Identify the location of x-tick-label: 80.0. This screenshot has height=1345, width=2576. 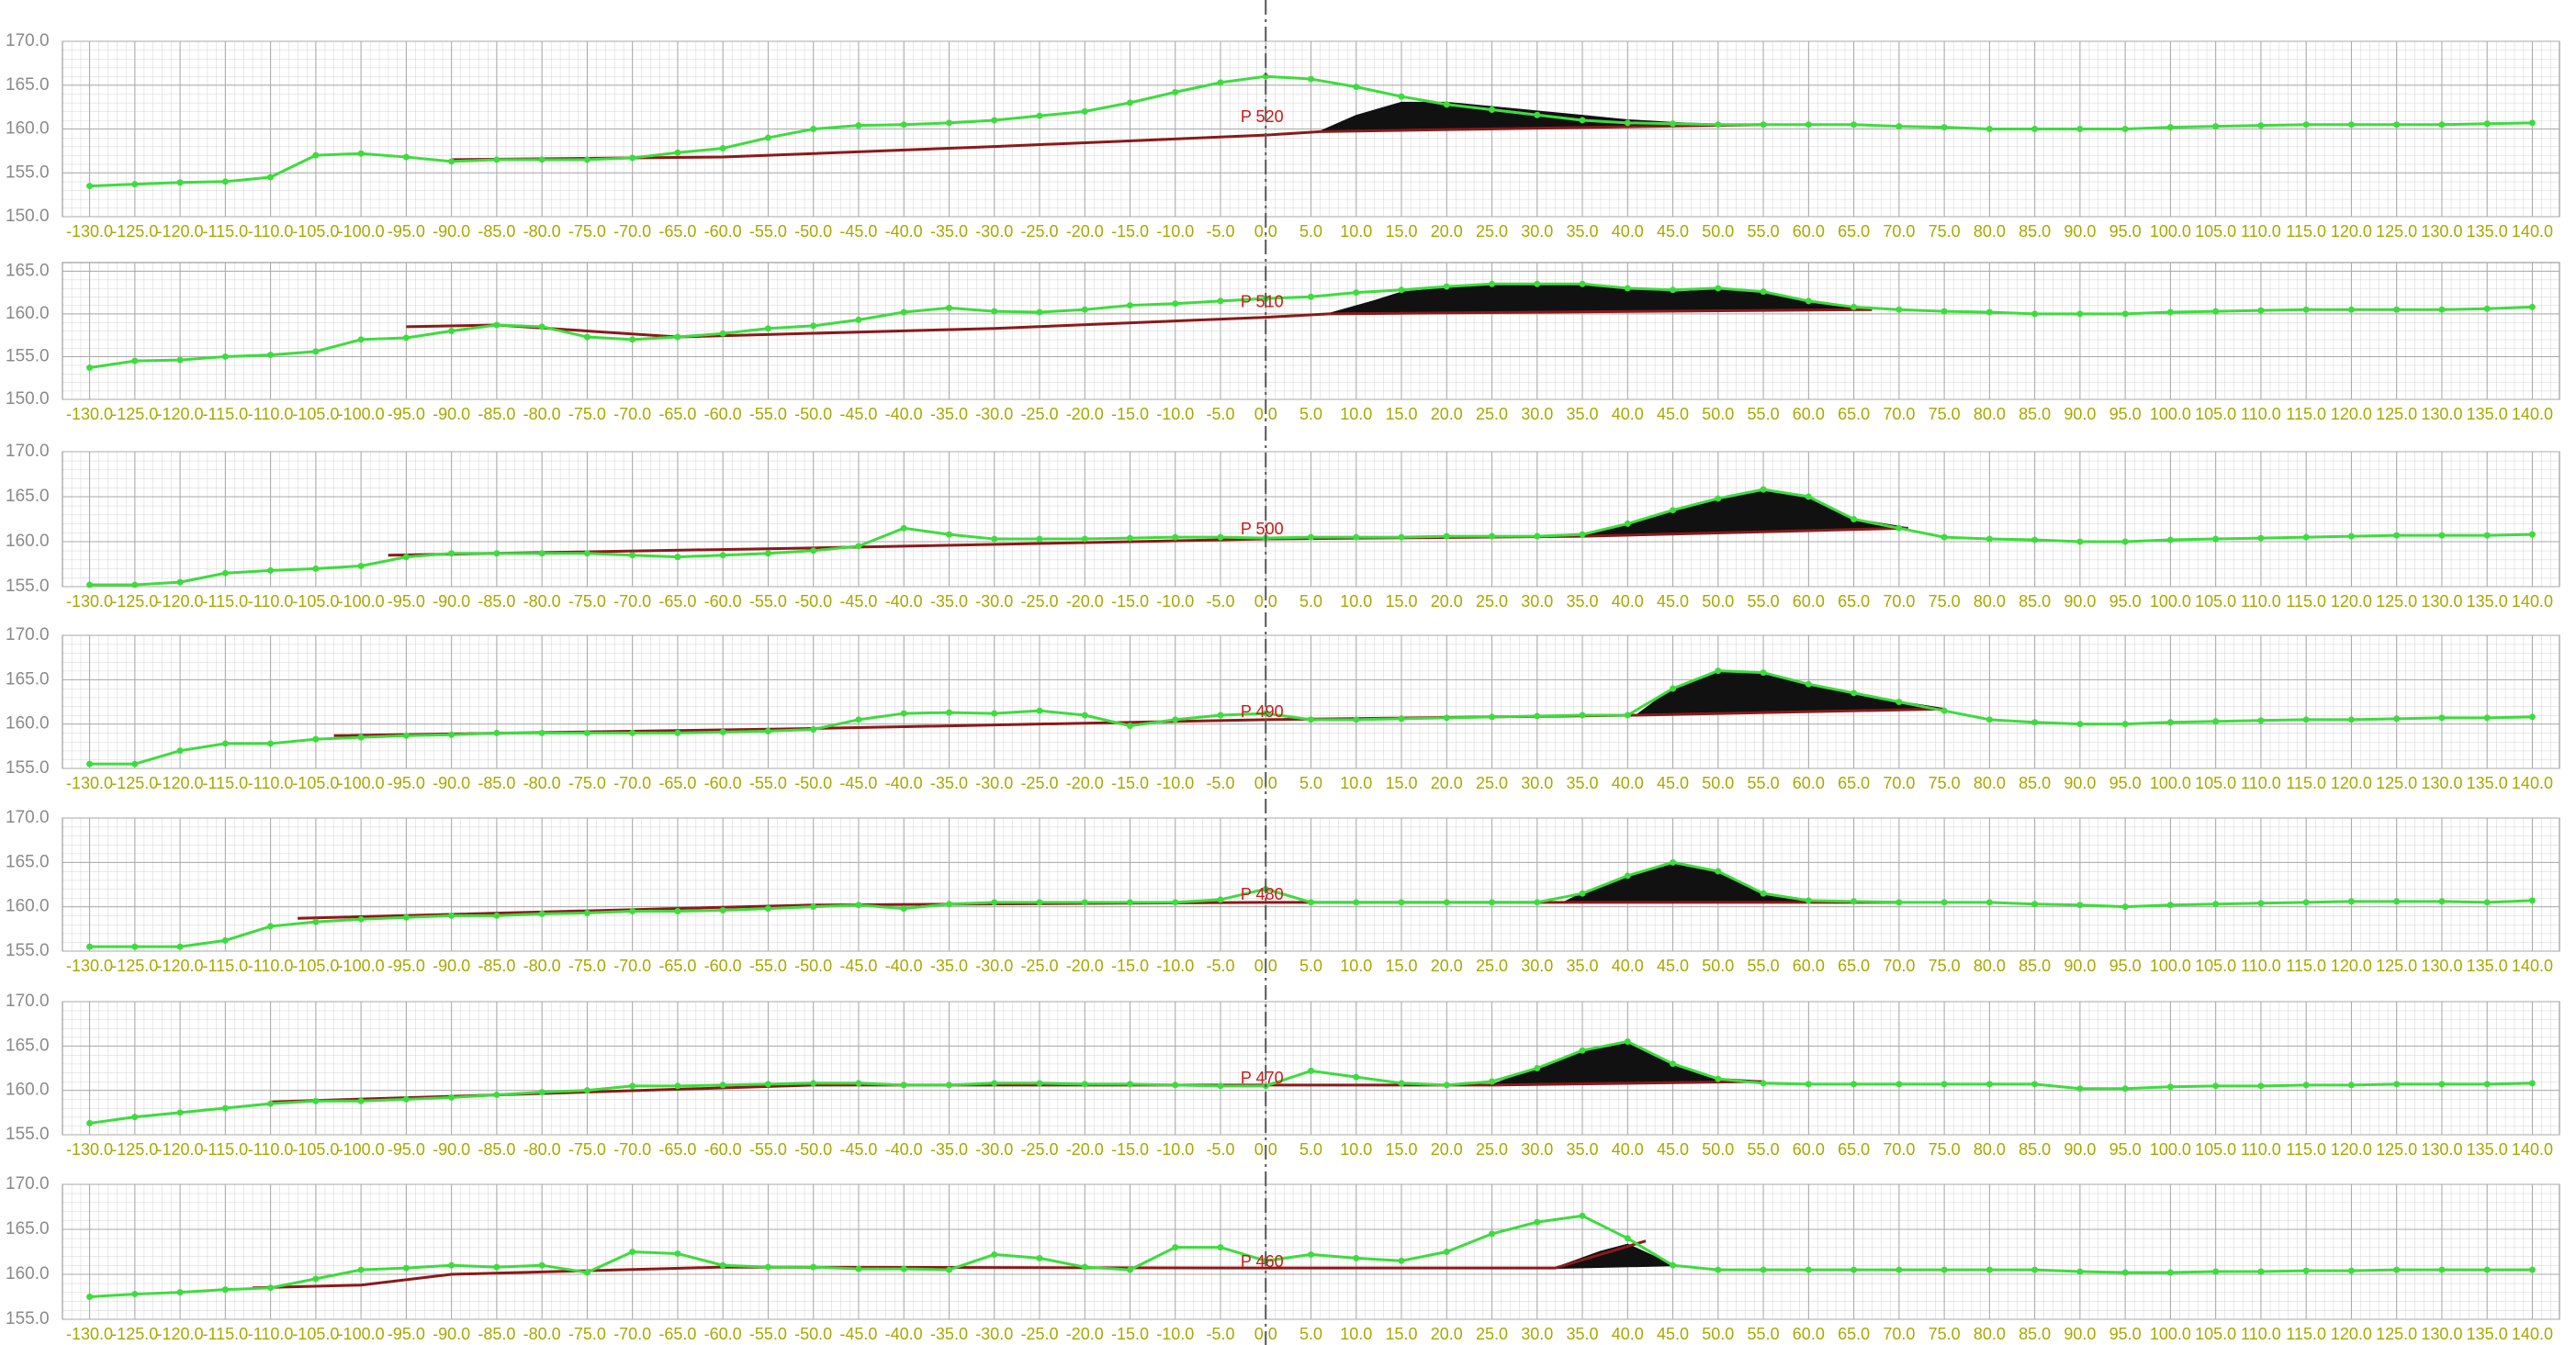
(1990, 414).